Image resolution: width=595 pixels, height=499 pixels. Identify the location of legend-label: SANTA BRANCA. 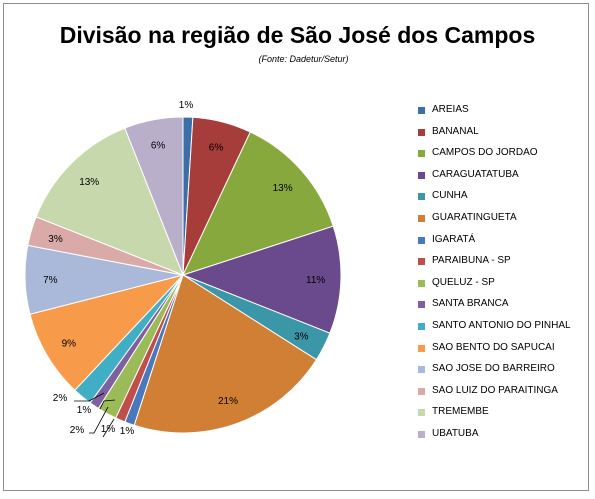
(470, 304).